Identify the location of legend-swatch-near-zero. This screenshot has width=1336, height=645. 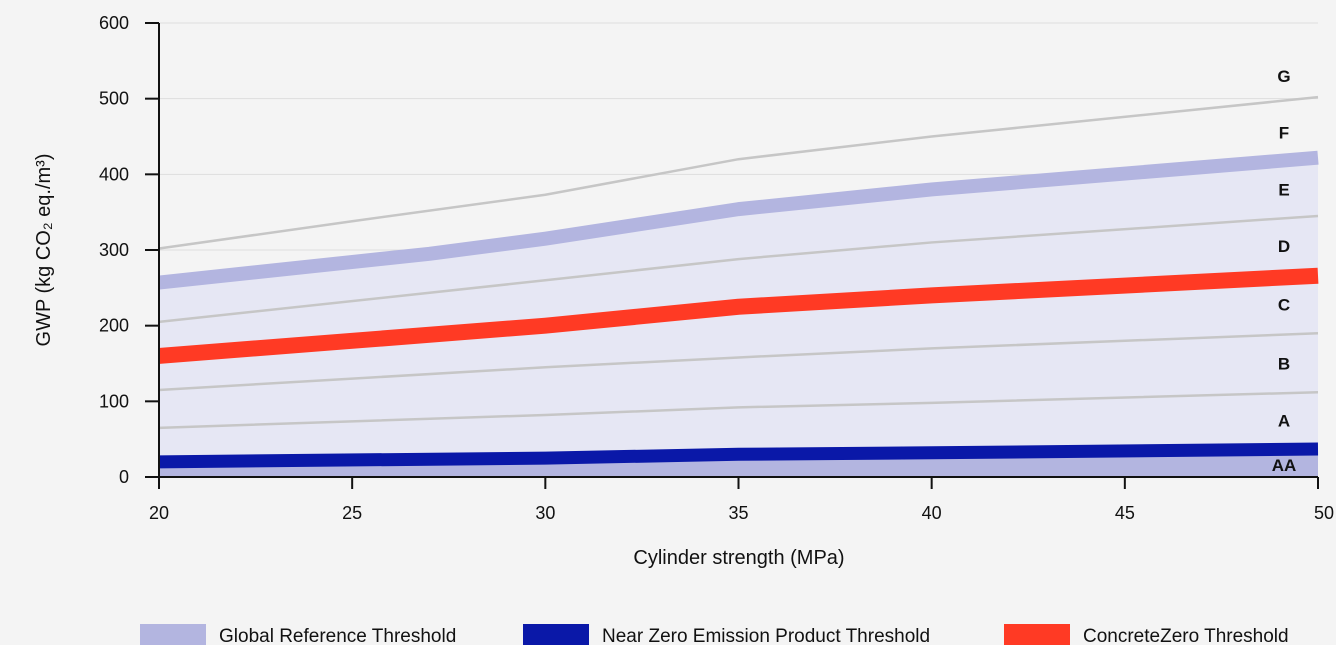
(556, 634).